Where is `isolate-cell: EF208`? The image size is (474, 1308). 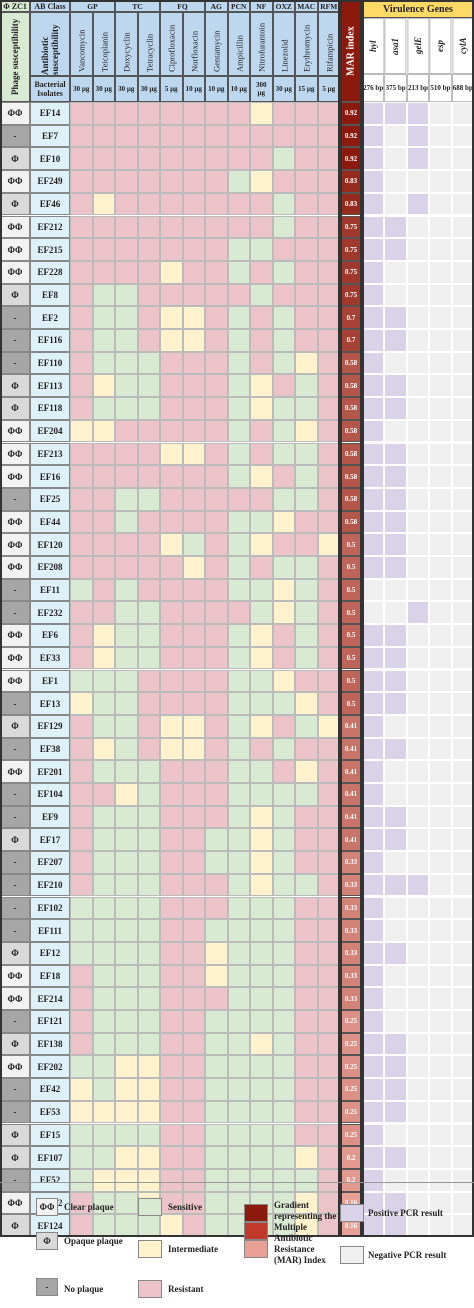
isolate-cell: EF208 is located at coordinates (50, 567).